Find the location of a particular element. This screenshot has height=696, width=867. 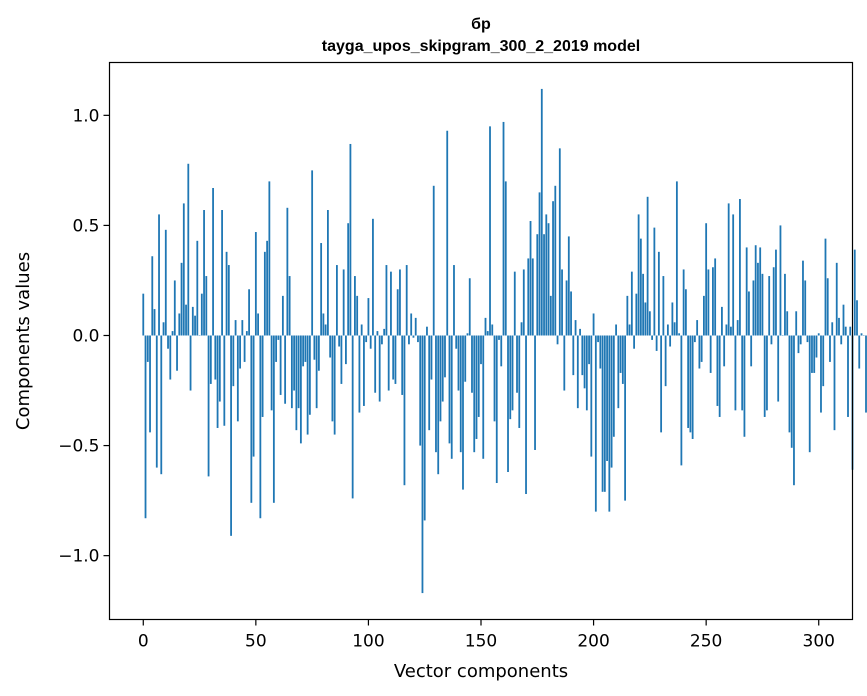

x-tick-label: 250 is located at coordinates (706, 642).